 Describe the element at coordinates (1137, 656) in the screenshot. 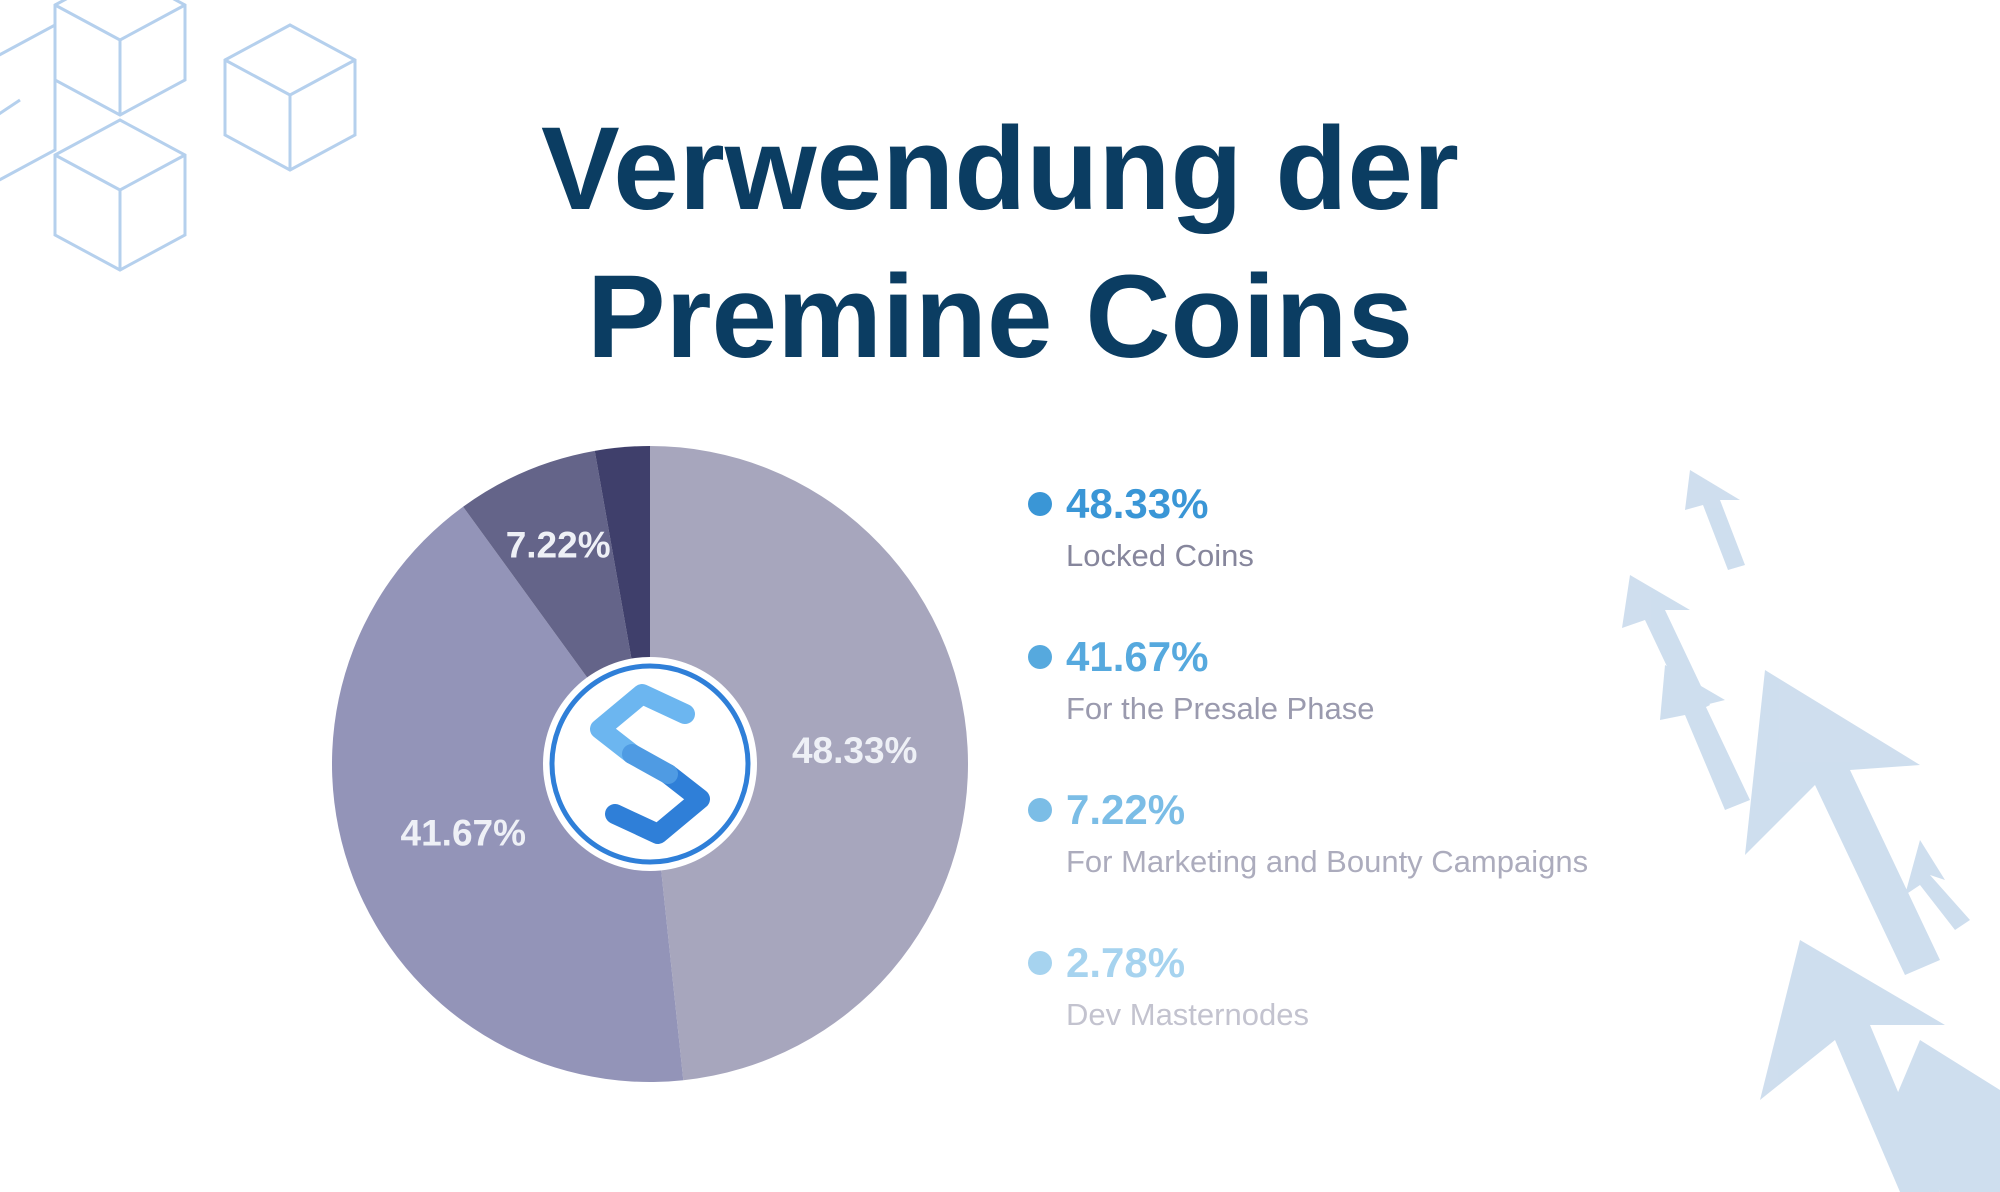

I see `legend-percentage: 41.67%` at that location.